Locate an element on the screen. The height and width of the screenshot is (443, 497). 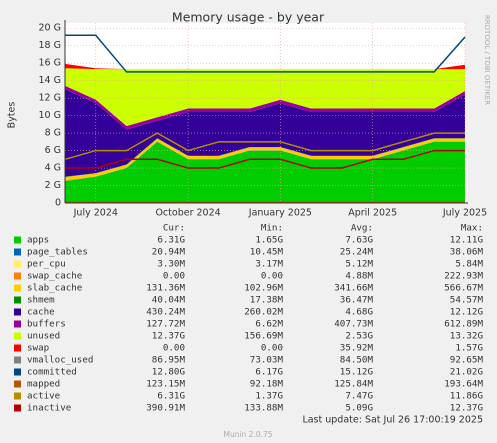
legend-stat: 36.47M is located at coordinates (357, 300).